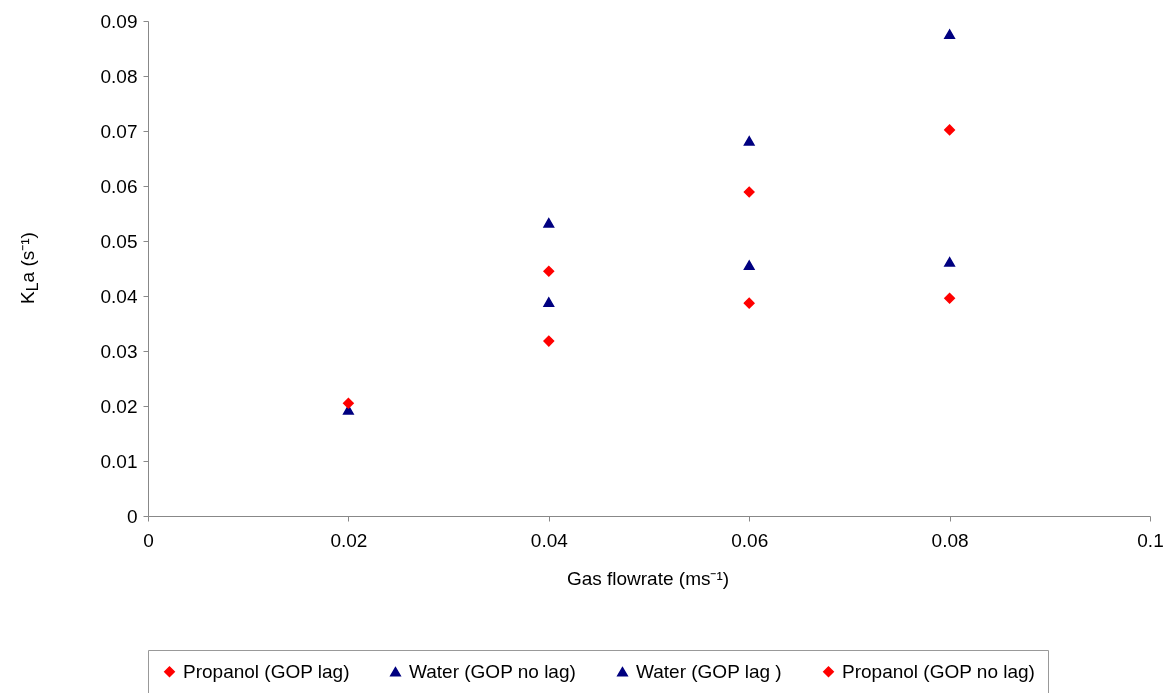 This screenshot has width=1170, height=693. I want to click on legend-label: Water (GOP lag ), so click(709, 671).